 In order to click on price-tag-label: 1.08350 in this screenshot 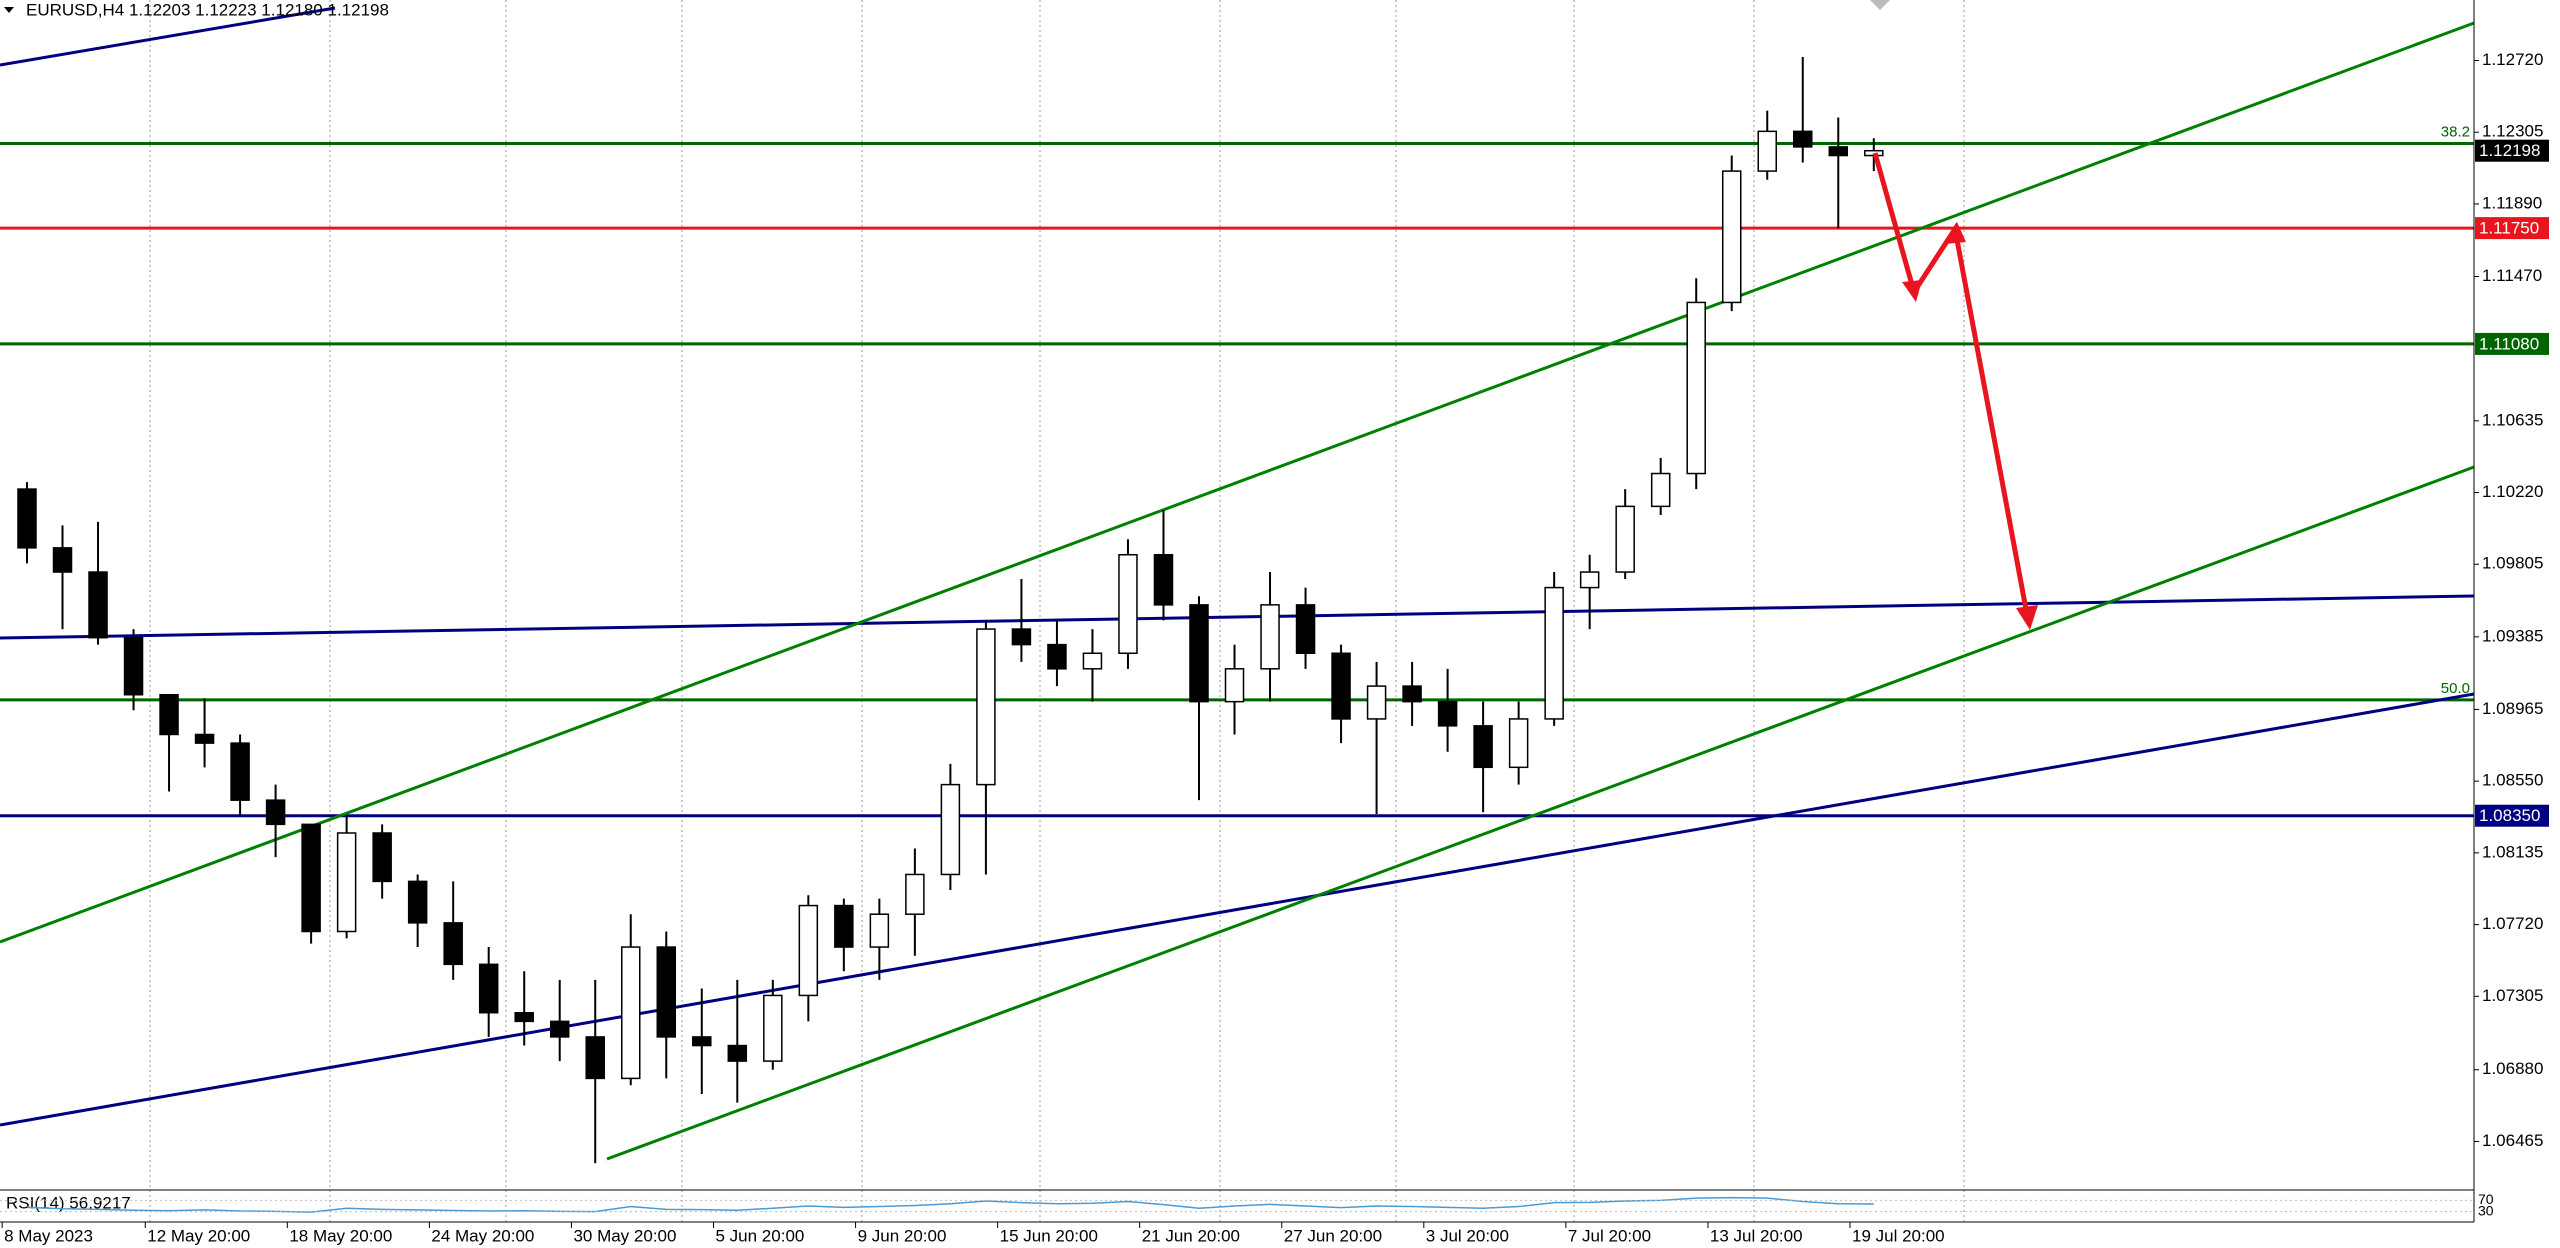, I will do `click(2509, 815)`.